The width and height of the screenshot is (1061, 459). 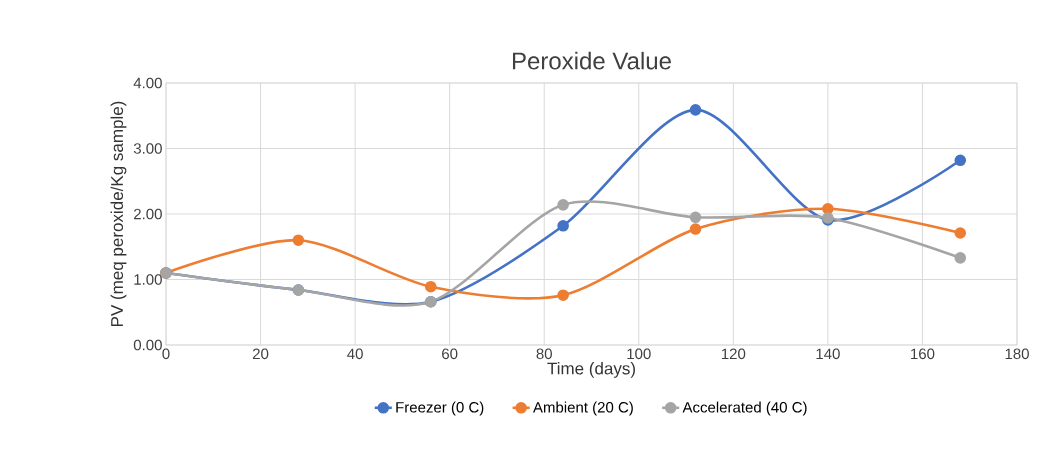 What do you see at coordinates (591, 370) in the screenshot?
I see `x-axis-title: Time (days)` at bounding box center [591, 370].